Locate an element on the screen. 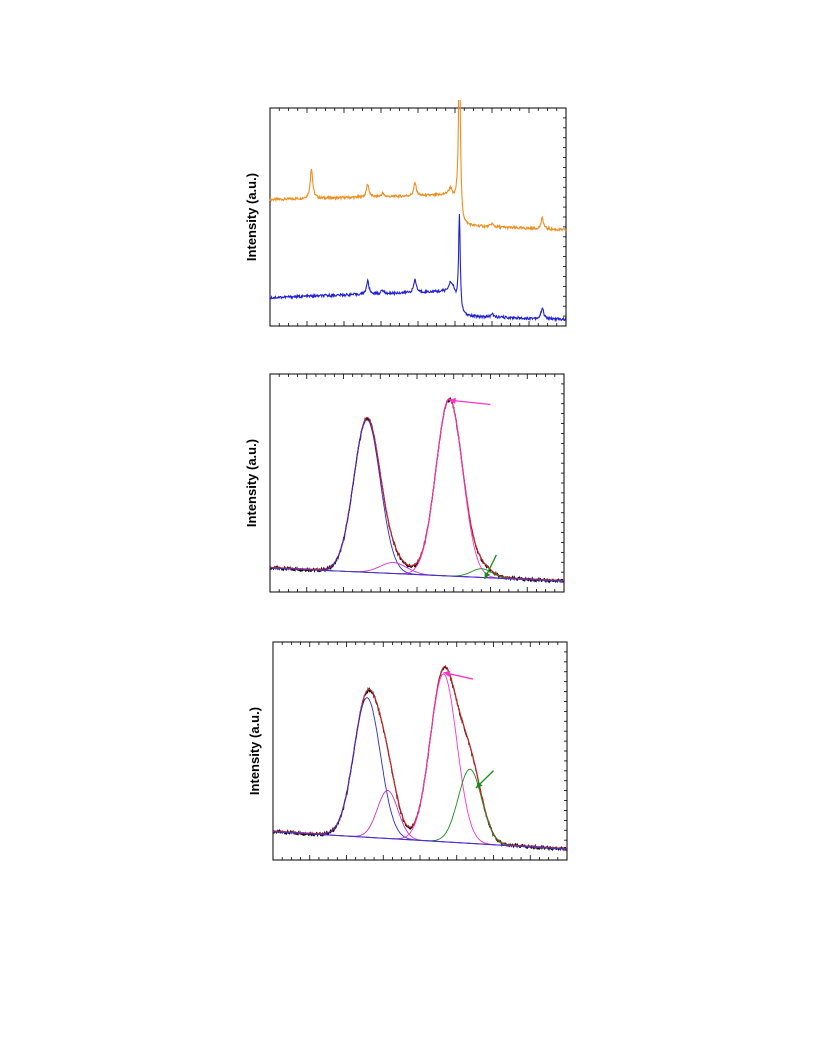 This screenshot has height=1056, width=816. peak-fit-chart-1: Intensity (a.u.) is located at coordinates (404, 483).